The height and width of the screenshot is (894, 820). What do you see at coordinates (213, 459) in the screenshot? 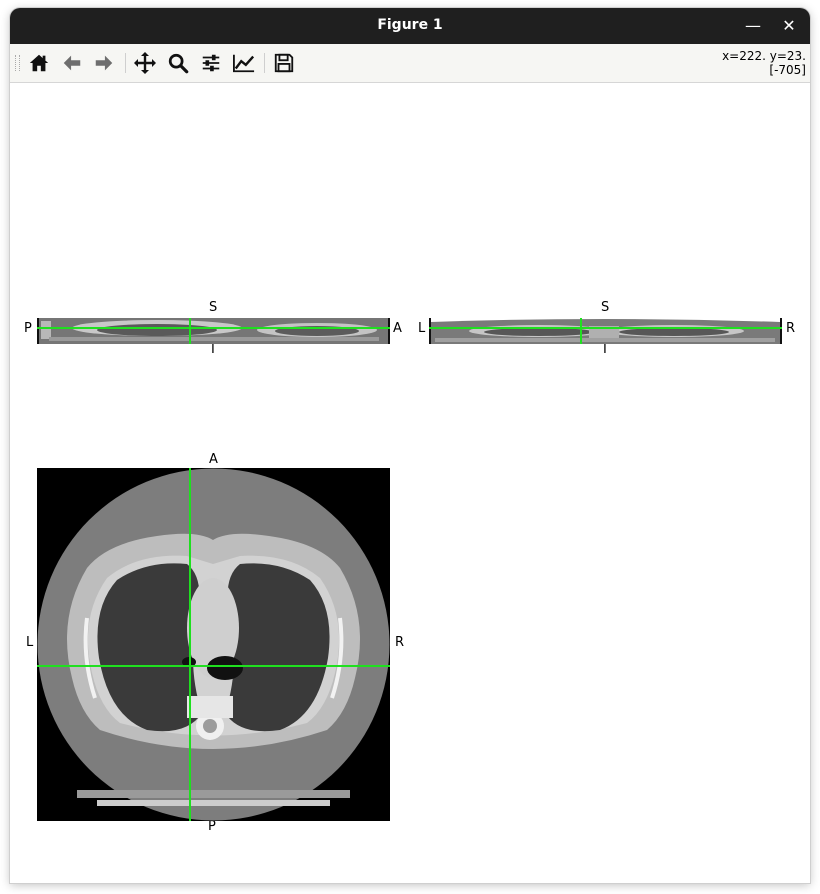
I see `axial-label-top: A` at bounding box center [213, 459].